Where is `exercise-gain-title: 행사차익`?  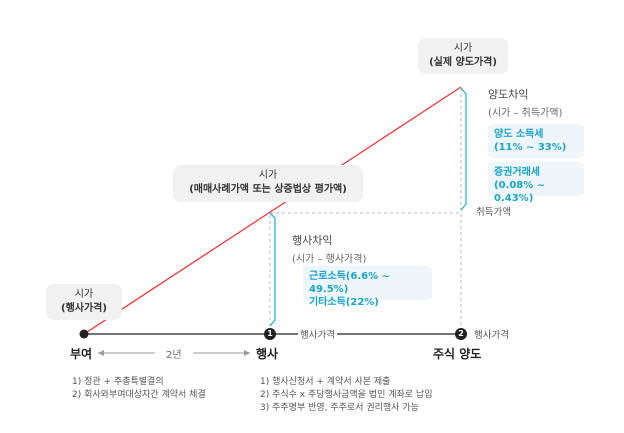 exercise-gain-title: 행사차익 is located at coordinates (312, 240).